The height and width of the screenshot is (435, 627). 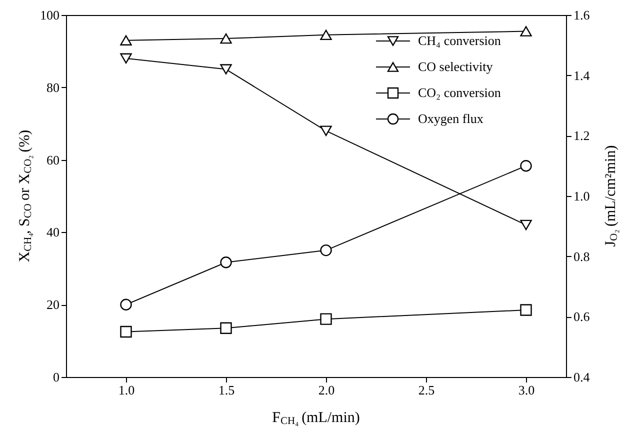 What do you see at coordinates (56, 377) in the screenshot?
I see `y-tick-label: 0` at bounding box center [56, 377].